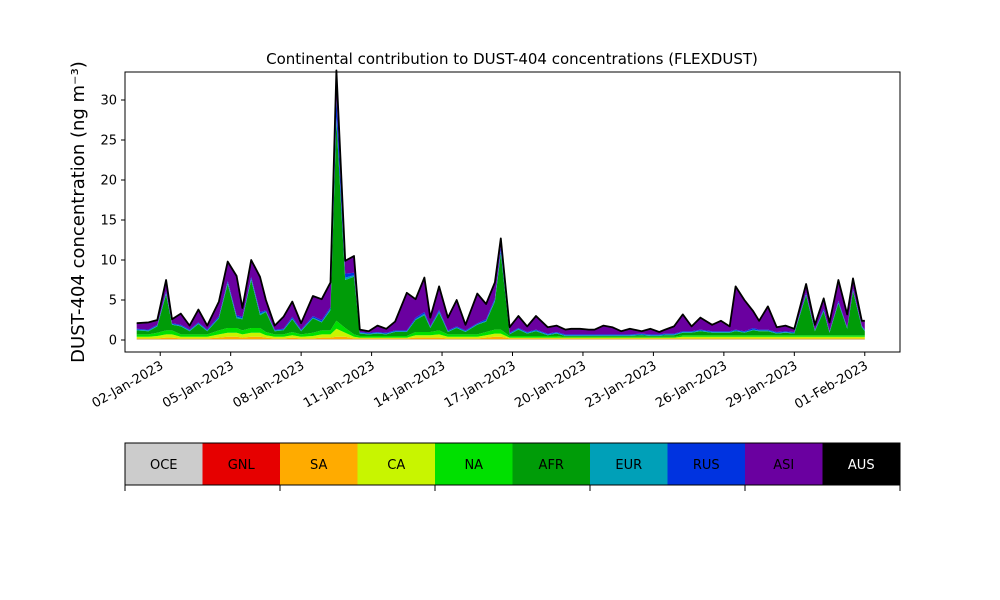 This screenshot has width=1000, height=600. I want to click on legend-frame, so click(512, 464).